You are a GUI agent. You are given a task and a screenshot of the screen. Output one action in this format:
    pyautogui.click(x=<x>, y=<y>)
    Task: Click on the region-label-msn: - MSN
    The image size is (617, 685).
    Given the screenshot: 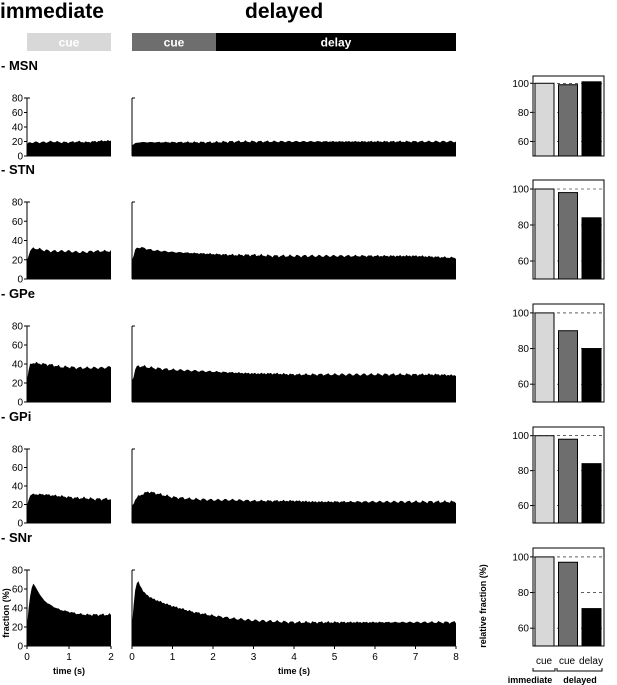 What is the action you would take?
    pyautogui.click(x=19, y=65)
    